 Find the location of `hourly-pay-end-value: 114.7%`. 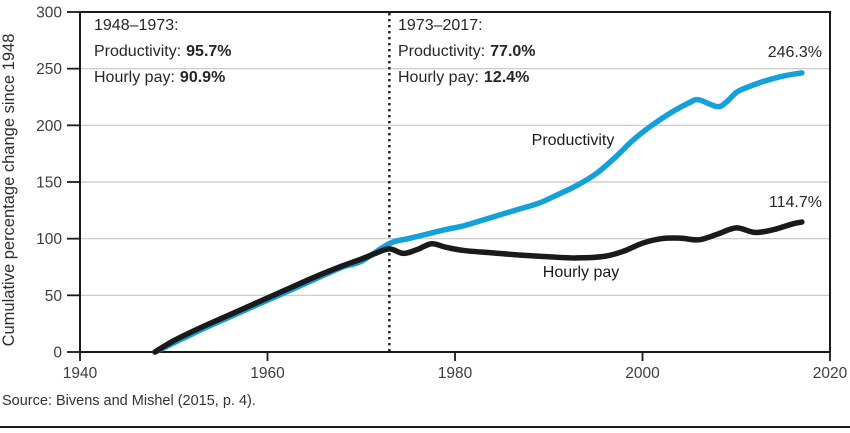

hourly-pay-end-value: 114.7% is located at coordinates (795, 202).